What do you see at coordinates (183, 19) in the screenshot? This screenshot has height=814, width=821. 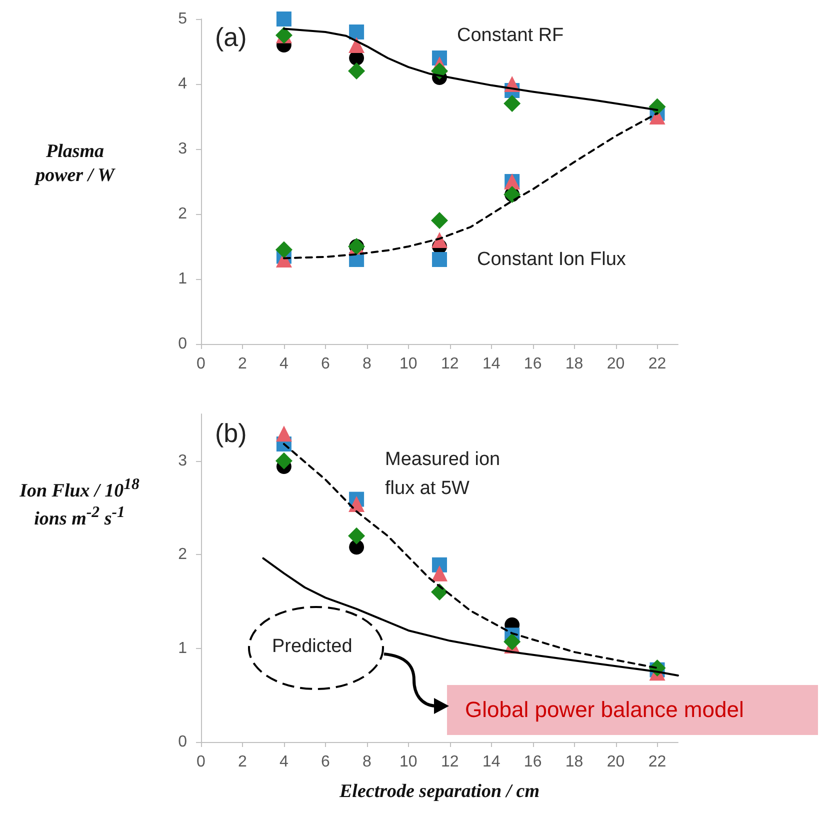 I see `y-tick-label: 5` at bounding box center [183, 19].